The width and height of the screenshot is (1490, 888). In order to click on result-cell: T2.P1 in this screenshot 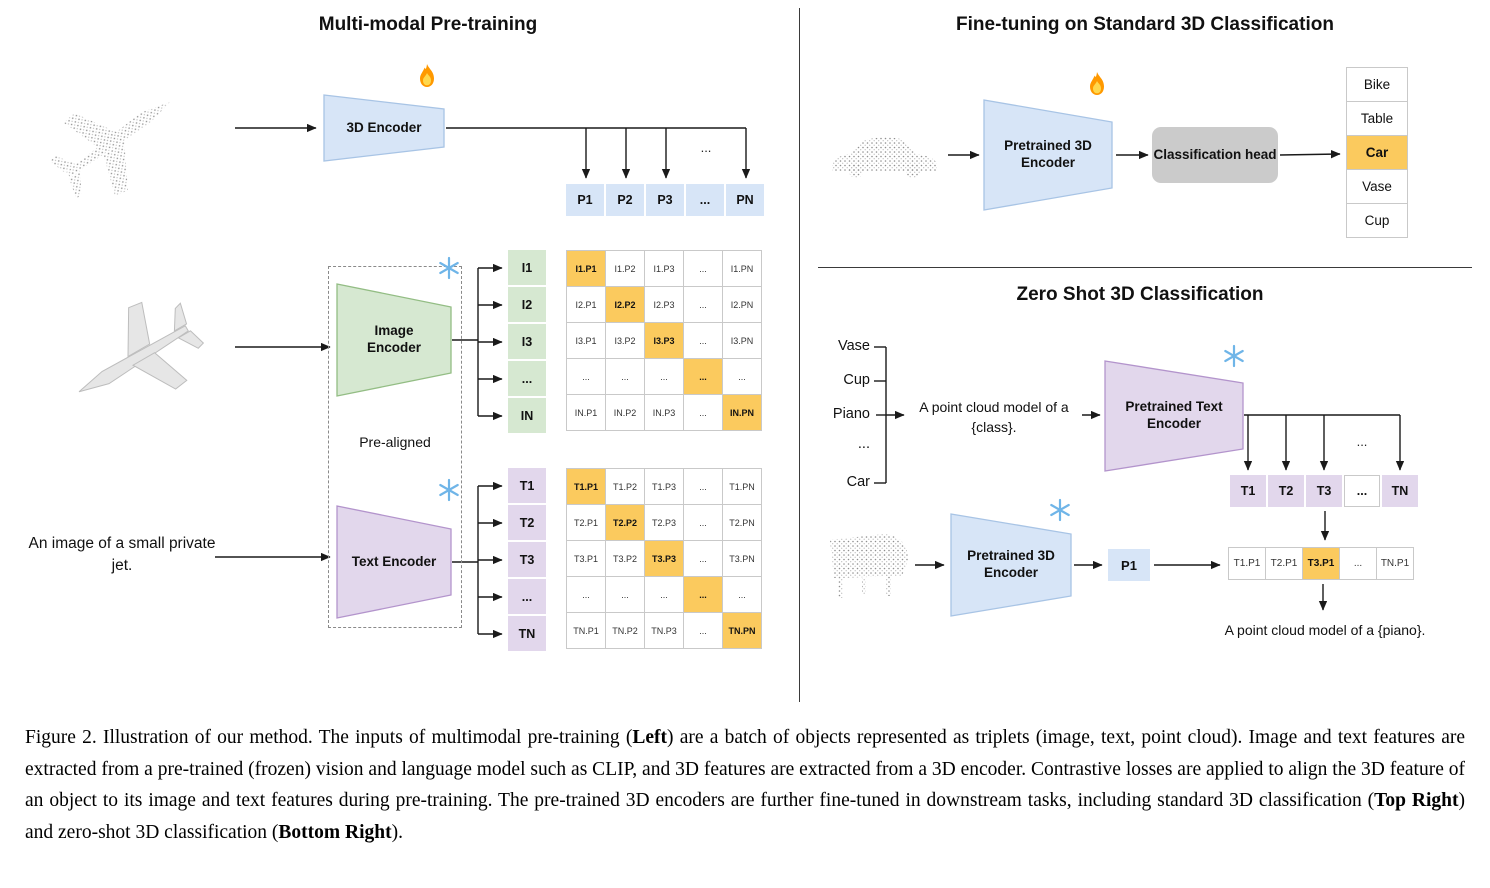, I will do `click(1284, 563)`.